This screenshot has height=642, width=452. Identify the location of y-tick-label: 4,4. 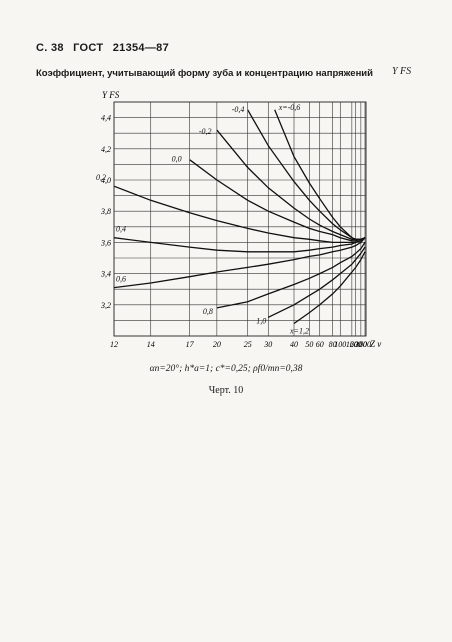
(106, 118).